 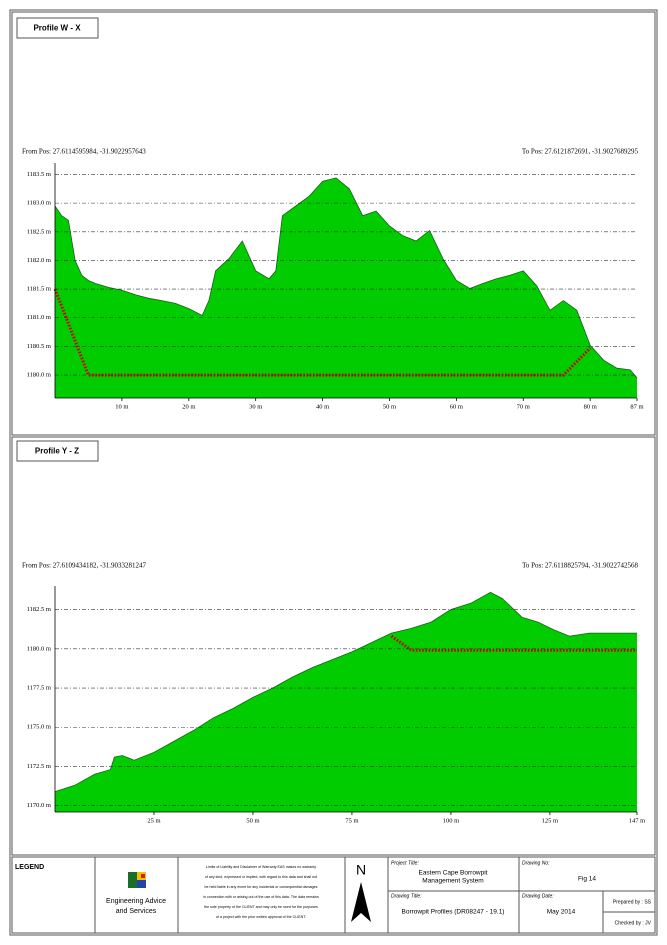 What do you see at coordinates (452, 881) in the screenshot?
I see `project-title: Management System` at bounding box center [452, 881].